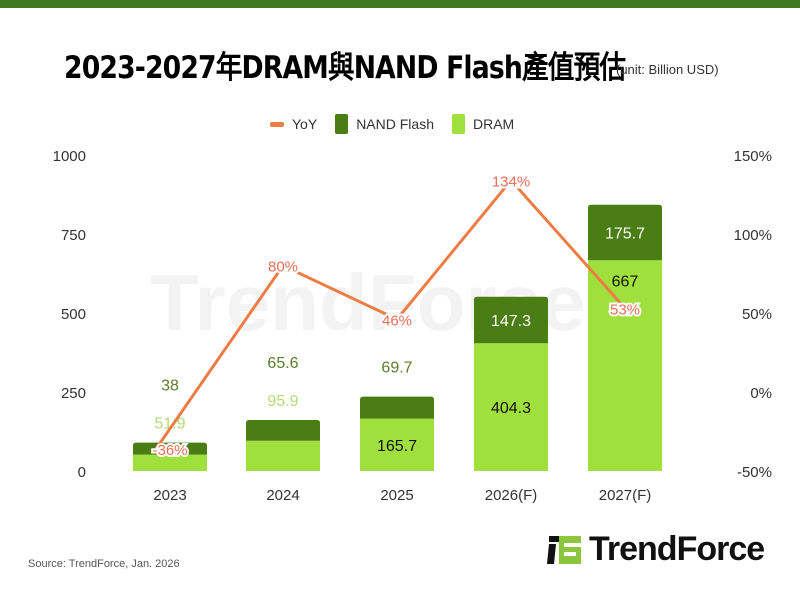 Image resolution: width=800 pixels, height=600 pixels. I want to click on legend-item-yoy: YoY, so click(293, 124).